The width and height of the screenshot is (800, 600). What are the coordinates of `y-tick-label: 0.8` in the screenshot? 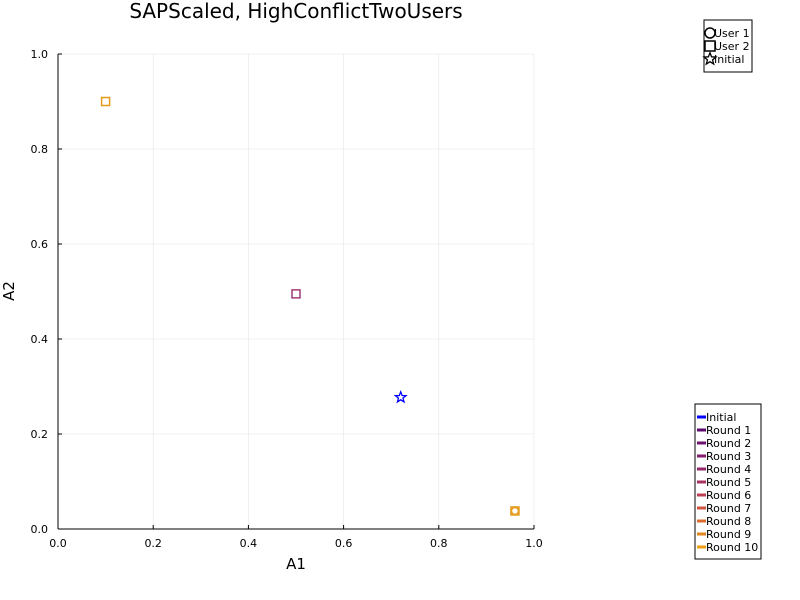 It's located at (40, 149).